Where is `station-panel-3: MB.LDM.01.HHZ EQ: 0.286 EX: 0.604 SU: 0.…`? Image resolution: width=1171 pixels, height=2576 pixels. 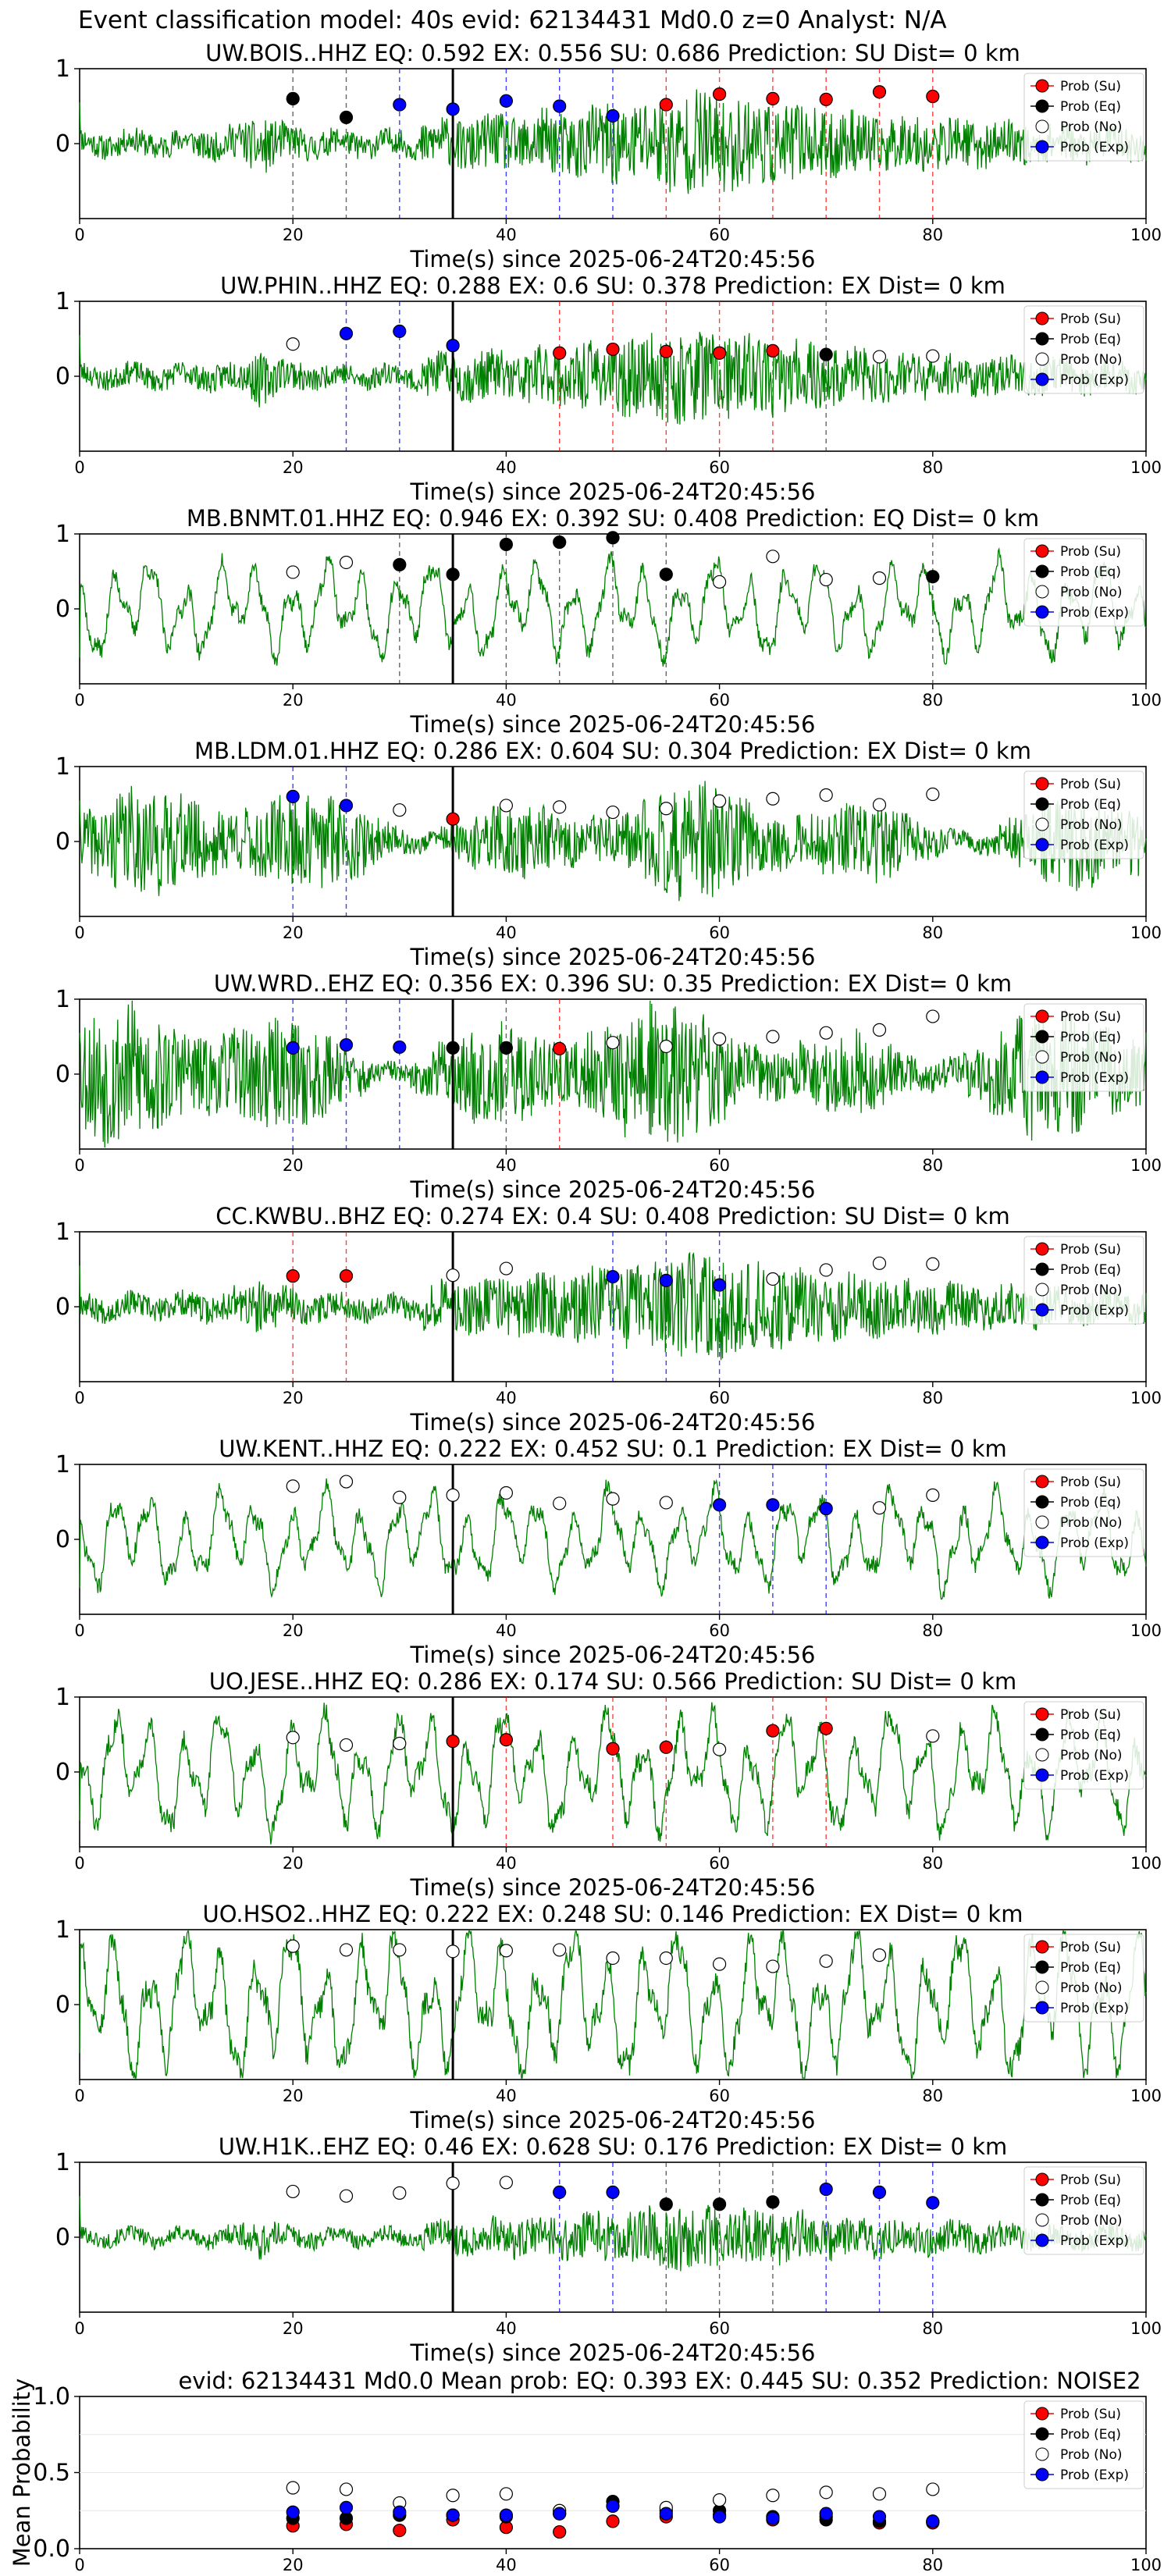
station-panel-3: MB.LDM.01.HHZ EQ: 0.286 EX: 0.604 SU: 0.… is located at coordinates (608, 854).